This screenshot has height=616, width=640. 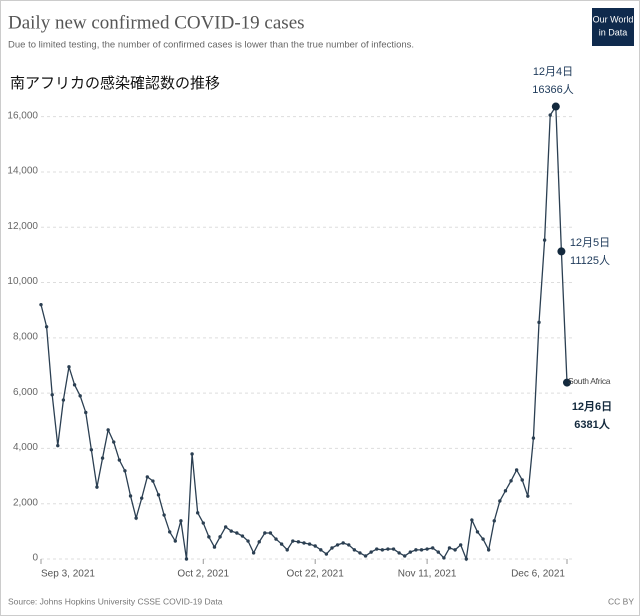 I want to click on series-label: South Africa, so click(x=589, y=381).